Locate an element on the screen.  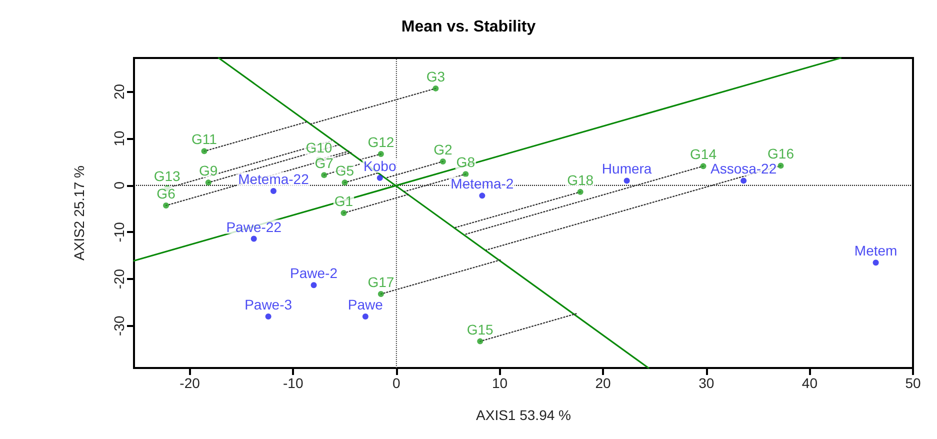
data-label: G9 is located at coordinates (208, 170).